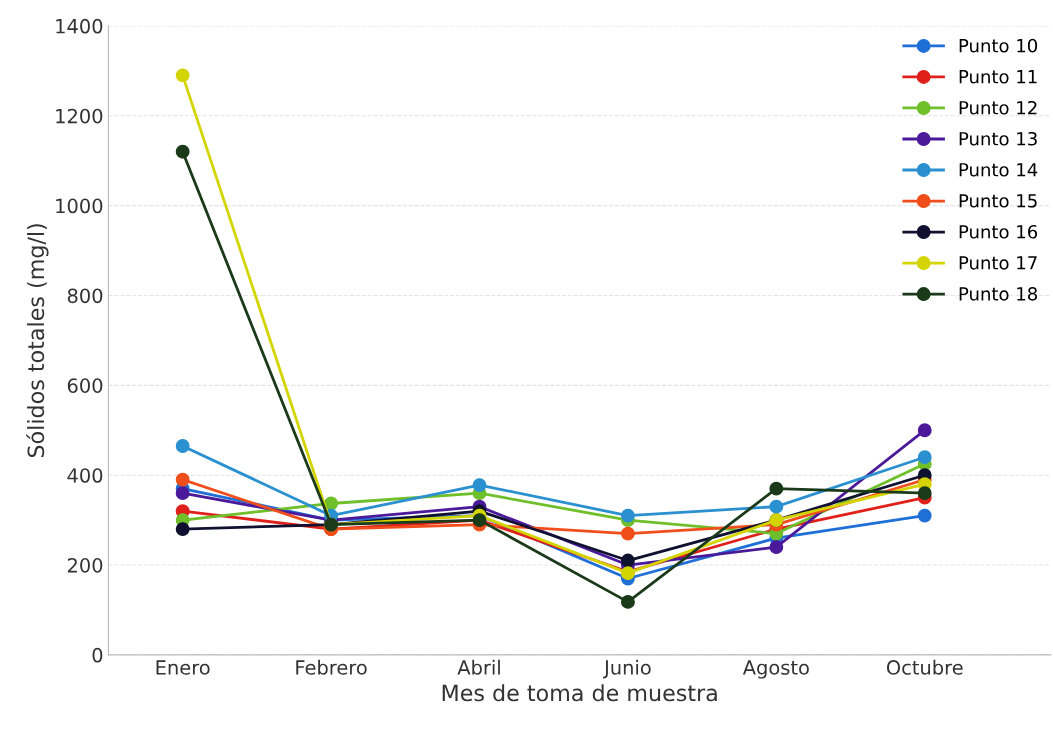  I want to click on legend-label: Punto 16, so click(998, 231).